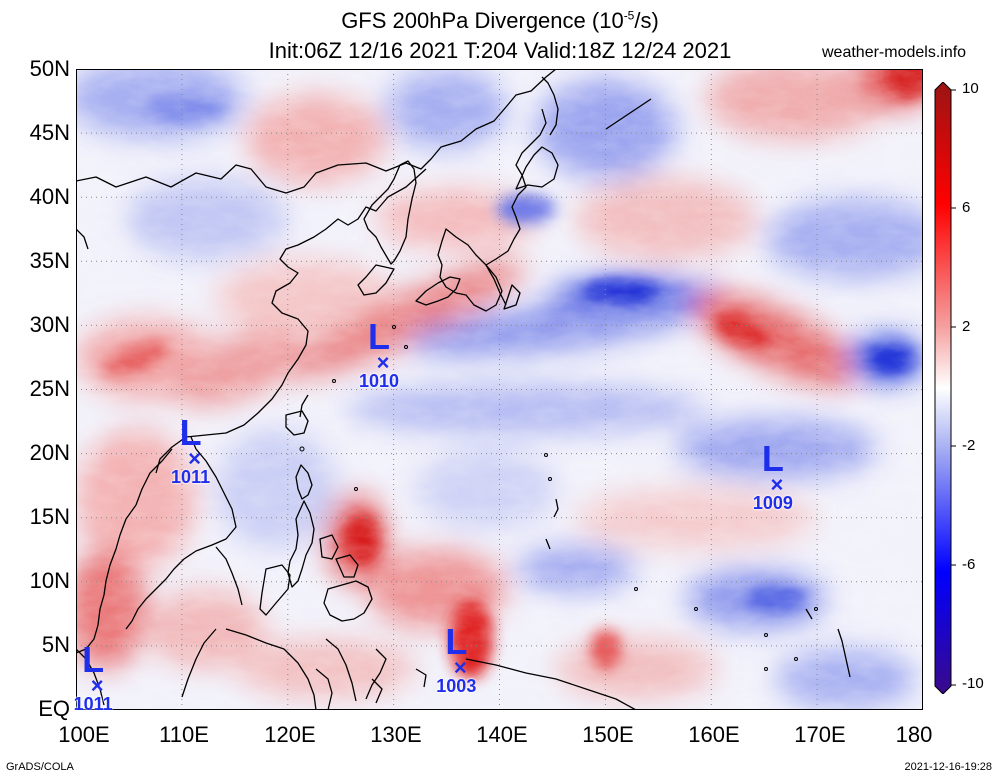  I want to click on generation-timestamp: 2021-12-16-19:28, so click(948, 767).